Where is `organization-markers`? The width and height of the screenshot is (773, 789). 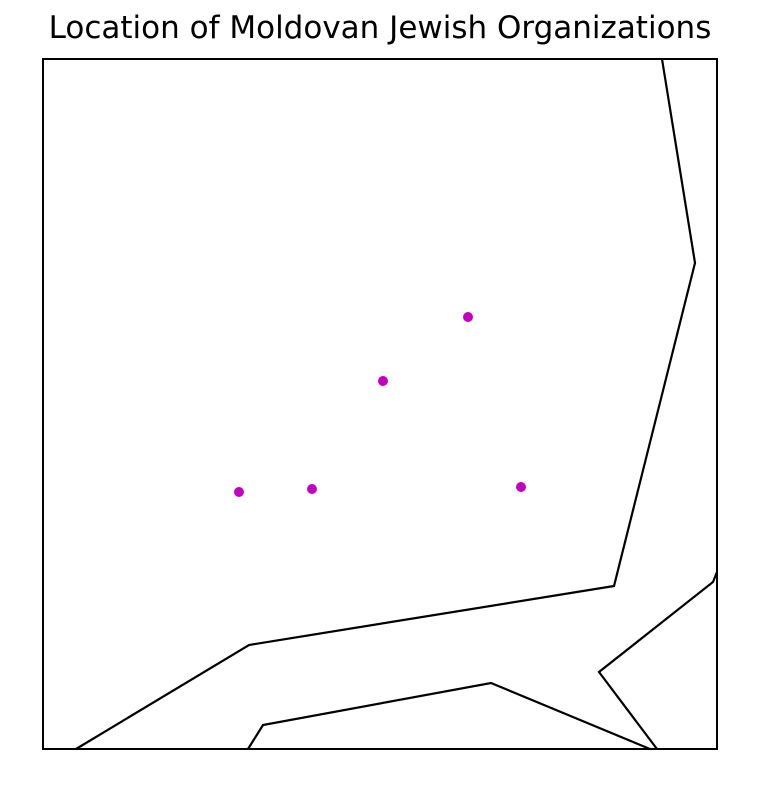 organization-markers is located at coordinates (380, 404).